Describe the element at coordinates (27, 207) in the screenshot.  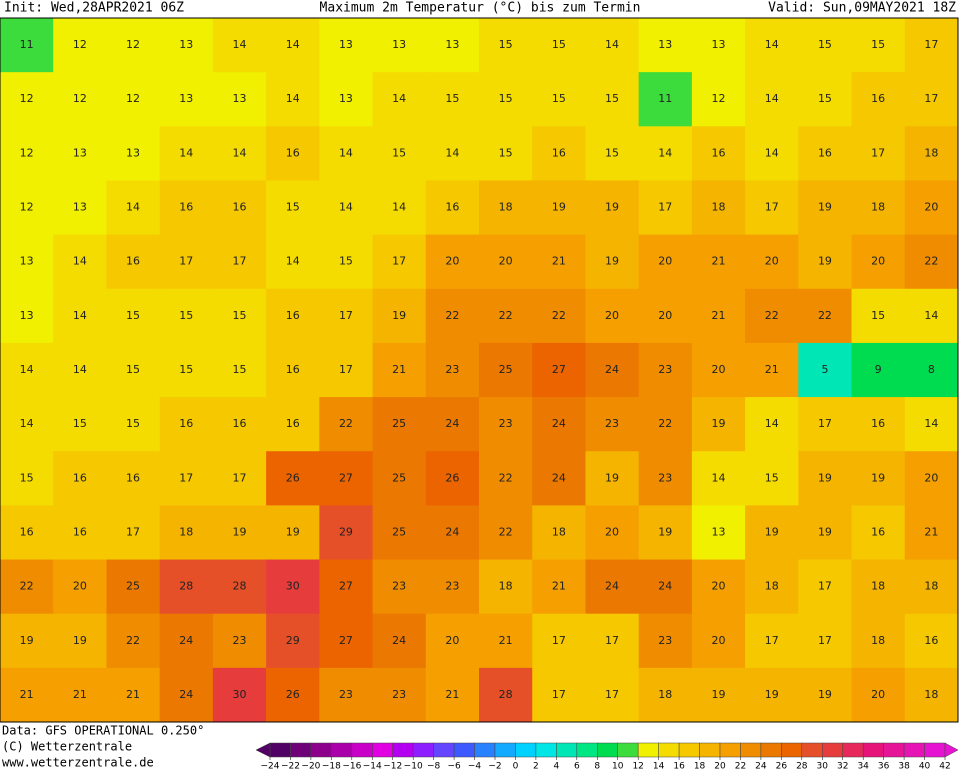
I see `temperature-label: 12` at that location.